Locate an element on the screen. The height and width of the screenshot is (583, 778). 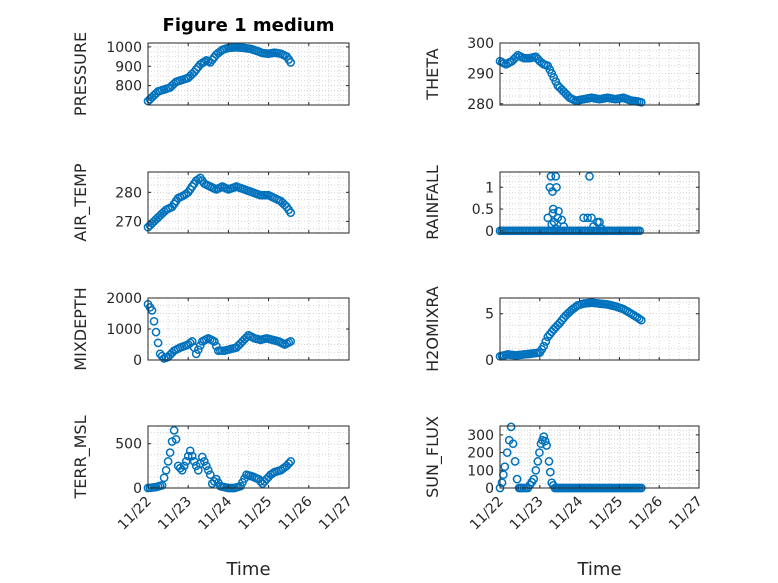
figure-title: Figure 1 medium is located at coordinates (249, 25).